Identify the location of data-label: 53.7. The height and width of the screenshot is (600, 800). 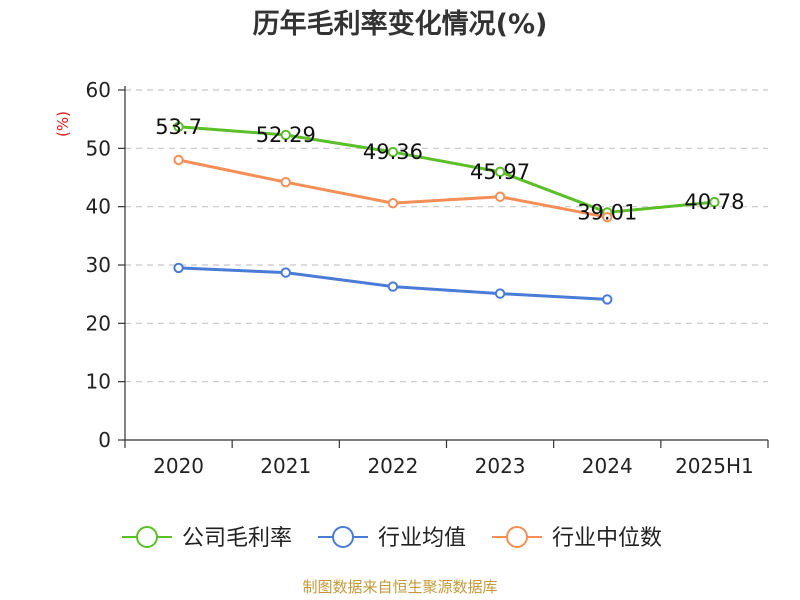
(178, 127).